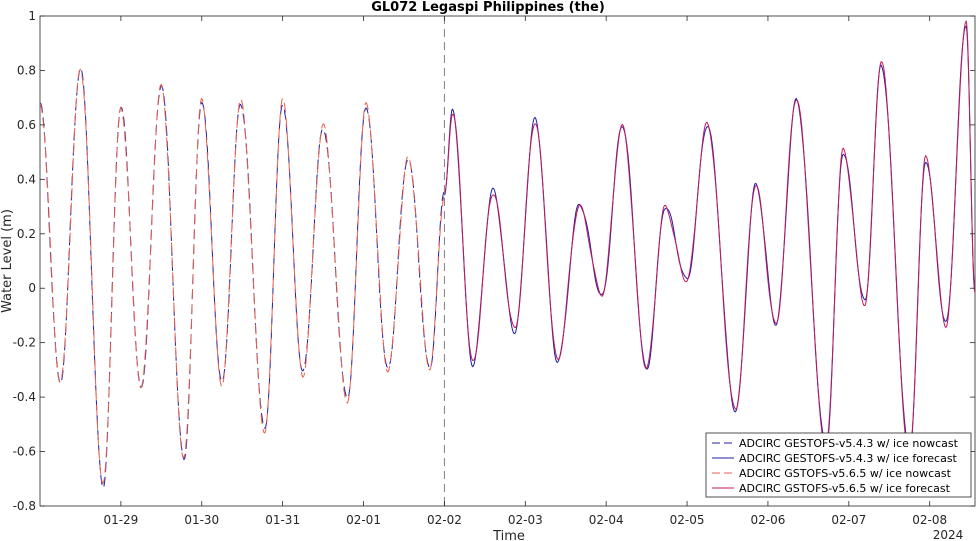  What do you see at coordinates (848, 520) in the screenshot?
I see `x-tick-label: 02-07` at bounding box center [848, 520].